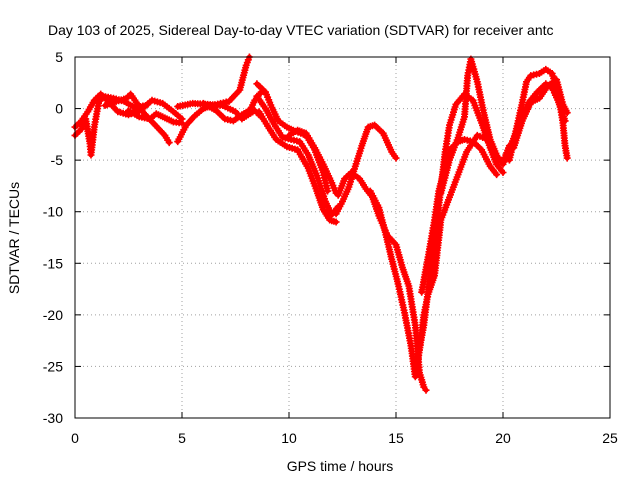 This screenshot has height=480, width=640. What do you see at coordinates (340, 466) in the screenshot?
I see `x-axis-title: GPS time / hours` at bounding box center [340, 466].